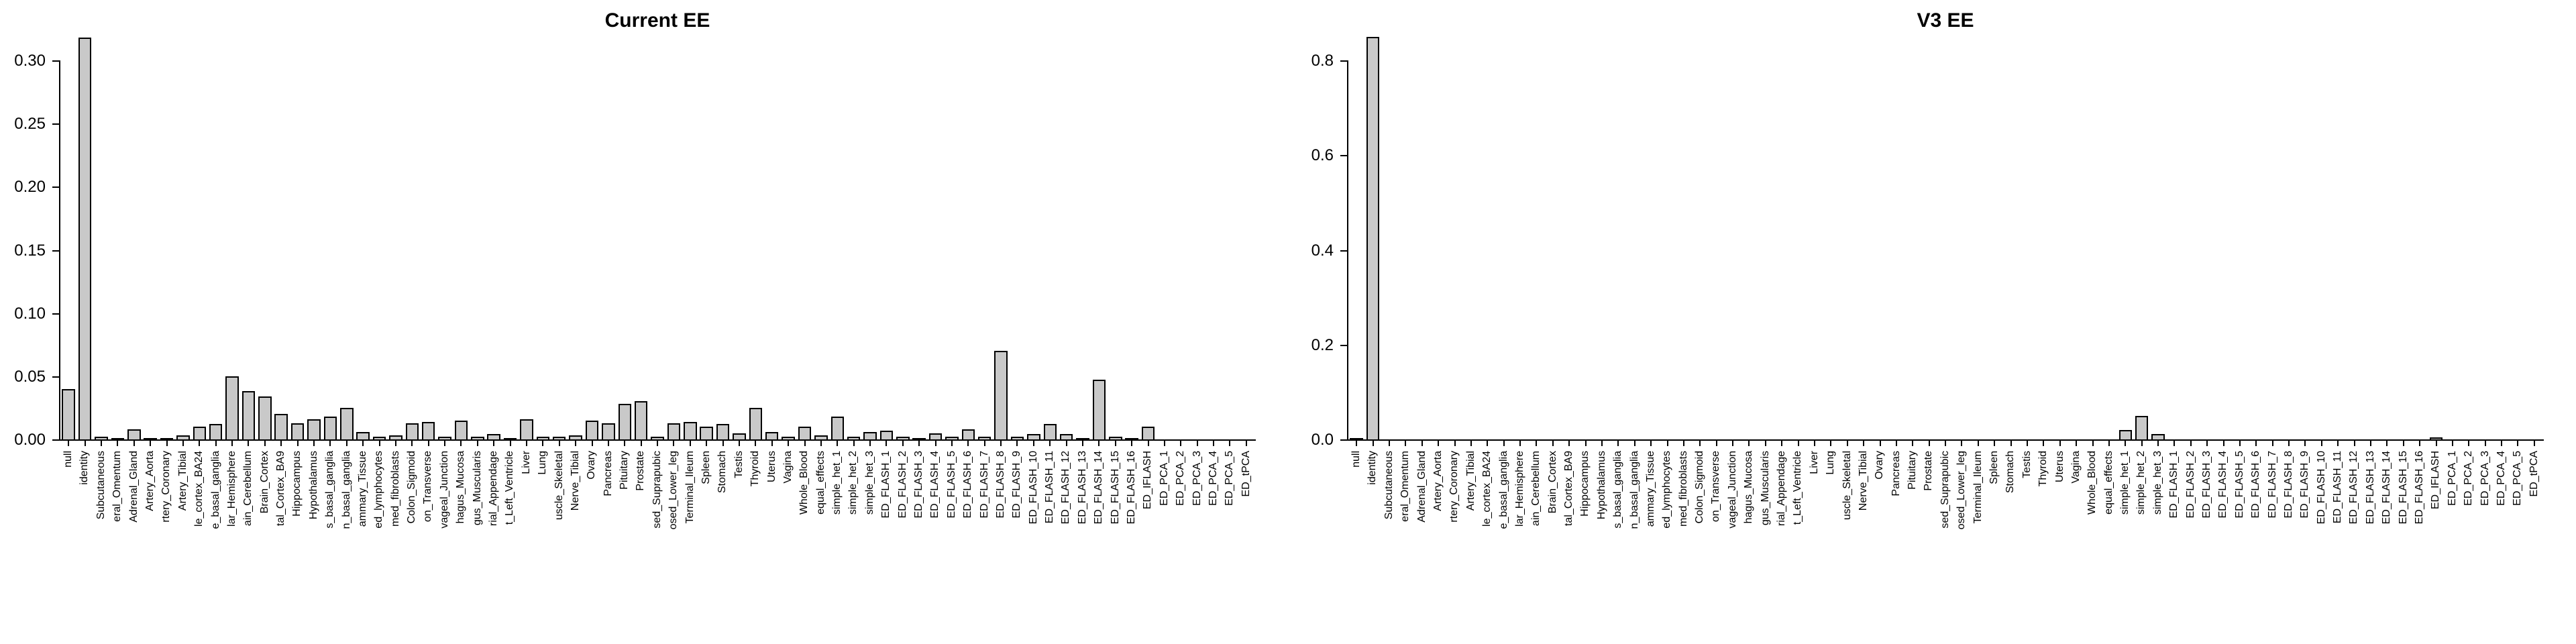 The height and width of the screenshot is (644, 2576). Describe the element at coordinates (281, 426) in the screenshot. I see `bar-tal_Cortex_BA9` at that location.